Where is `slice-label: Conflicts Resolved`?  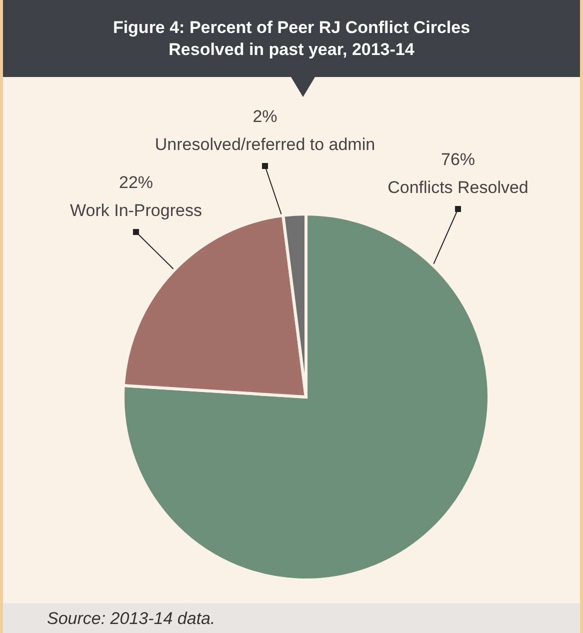
slice-label: Conflicts Resolved is located at coordinates (458, 187).